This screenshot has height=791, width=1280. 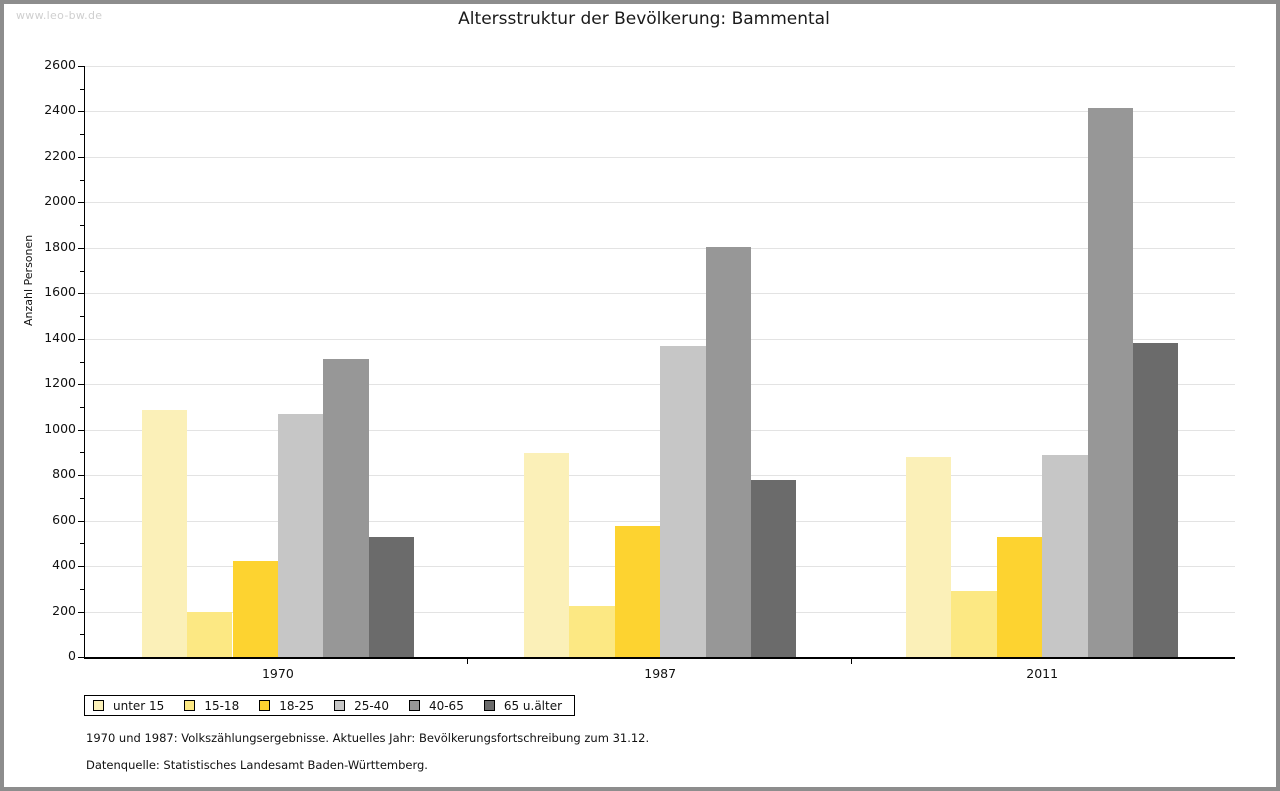 What do you see at coordinates (64, 565) in the screenshot?
I see `y-axis-tick-label: 400` at bounding box center [64, 565].